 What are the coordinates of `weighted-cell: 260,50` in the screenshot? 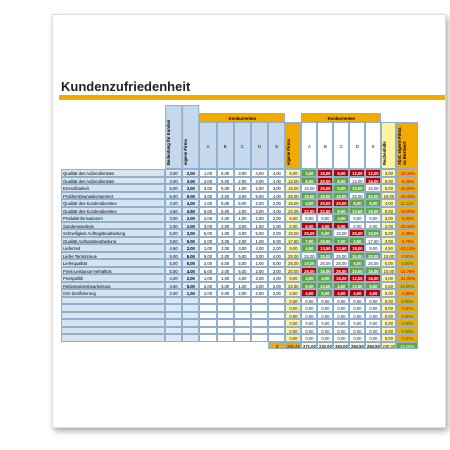 It's located at (373, 345).